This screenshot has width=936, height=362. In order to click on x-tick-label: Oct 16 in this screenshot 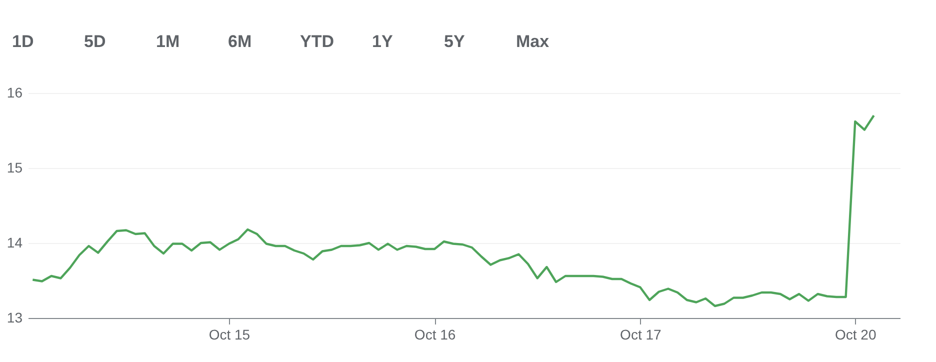, I will do `click(435, 334)`.